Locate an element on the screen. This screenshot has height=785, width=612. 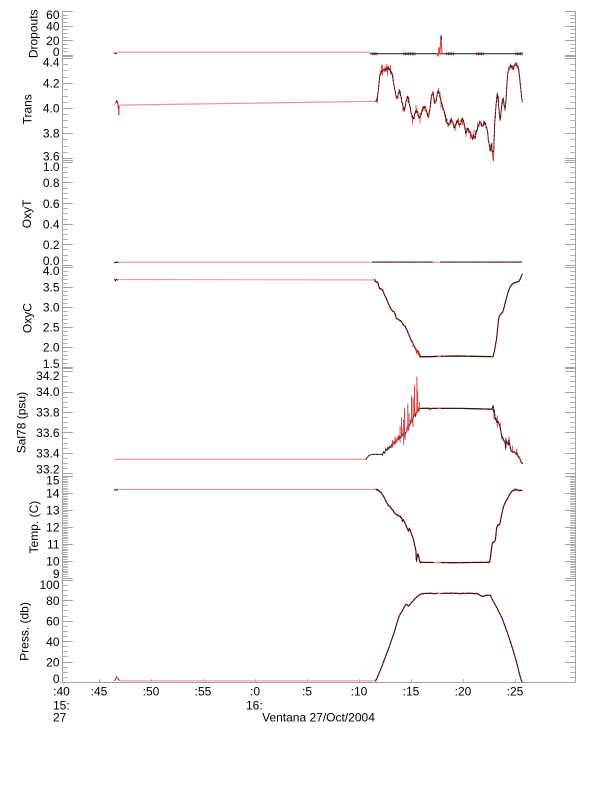
svg-text: 34.2 is located at coordinates (48, 376).